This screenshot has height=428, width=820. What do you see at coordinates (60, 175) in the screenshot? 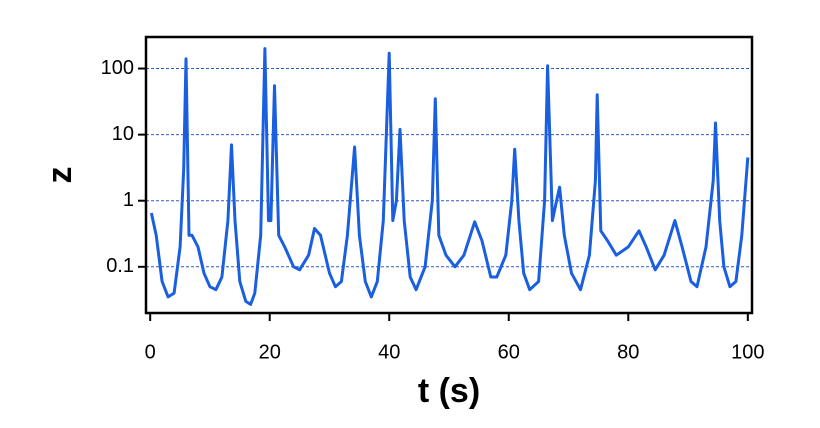
I see `y-axis-label: z` at bounding box center [60, 175].